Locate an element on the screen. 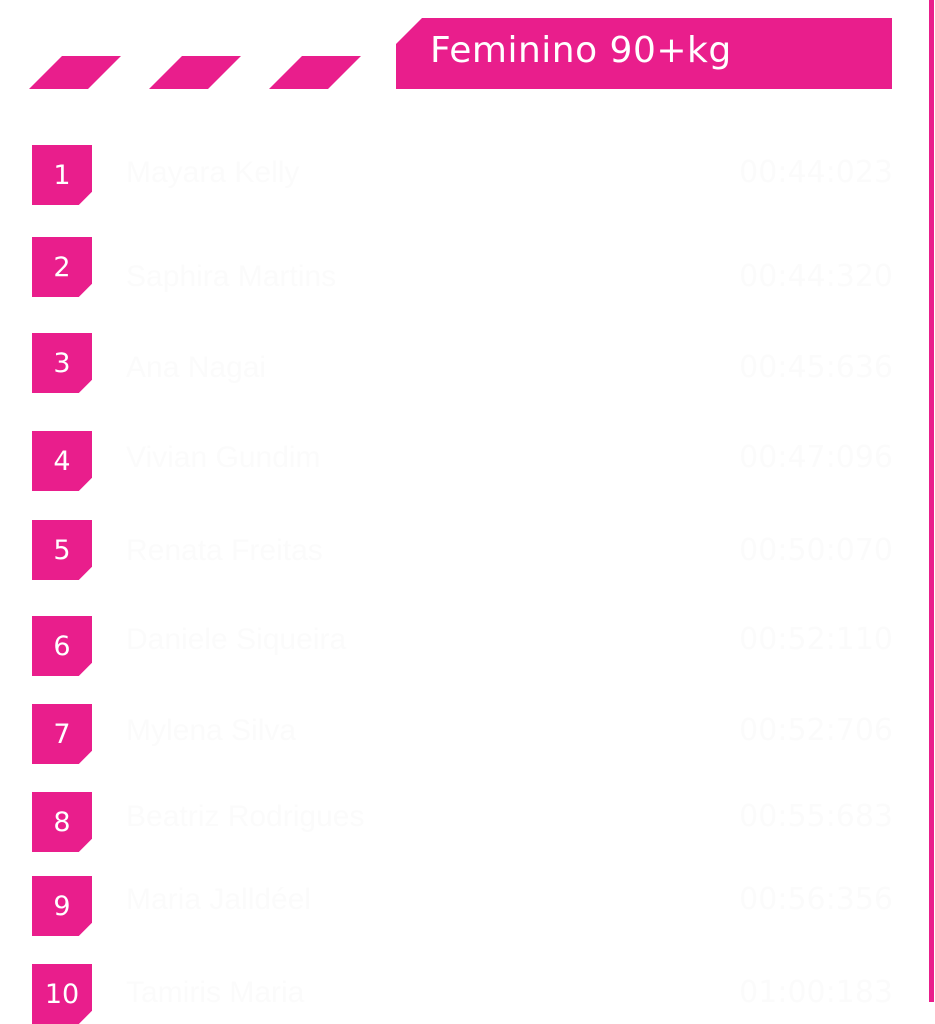  athlete-name: Mayara Kelly is located at coordinates (213, 172).